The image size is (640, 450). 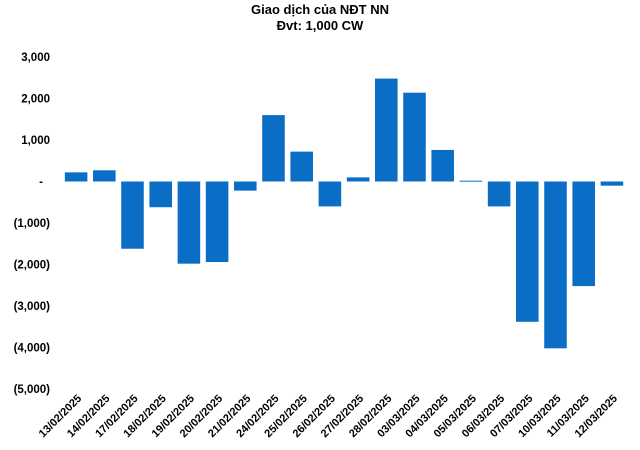 I want to click on y-tick-label: -, so click(x=41, y=183).